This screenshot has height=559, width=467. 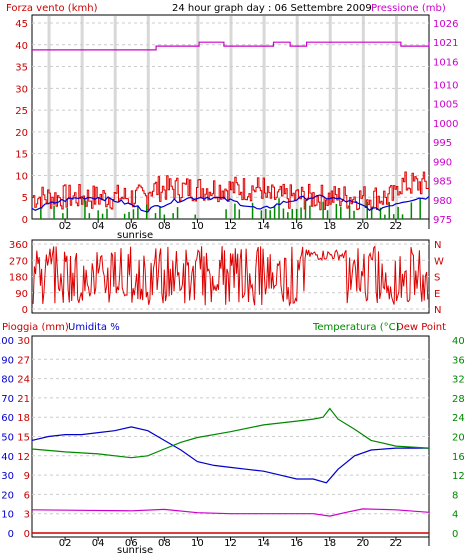 What do you see at coordinates (23, 438) in the screenshot?
I see `rain-tick-label: 15` at bounding box center [23, 438].